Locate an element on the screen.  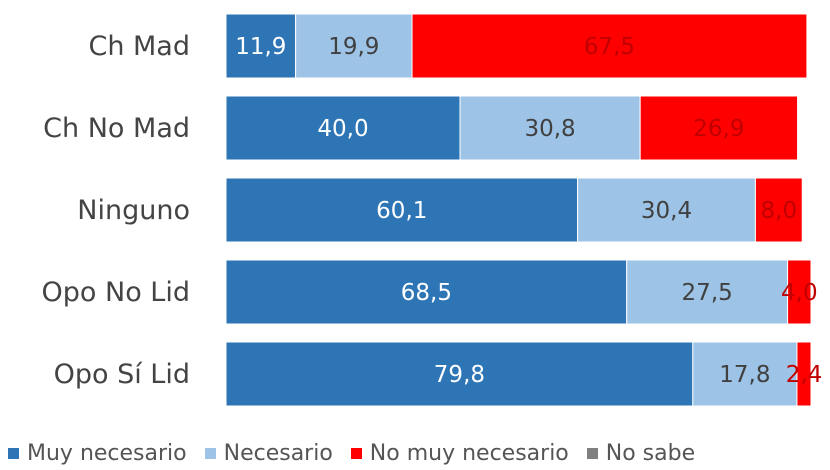
data-label: 68,5 is located at coordinates (426, 293).